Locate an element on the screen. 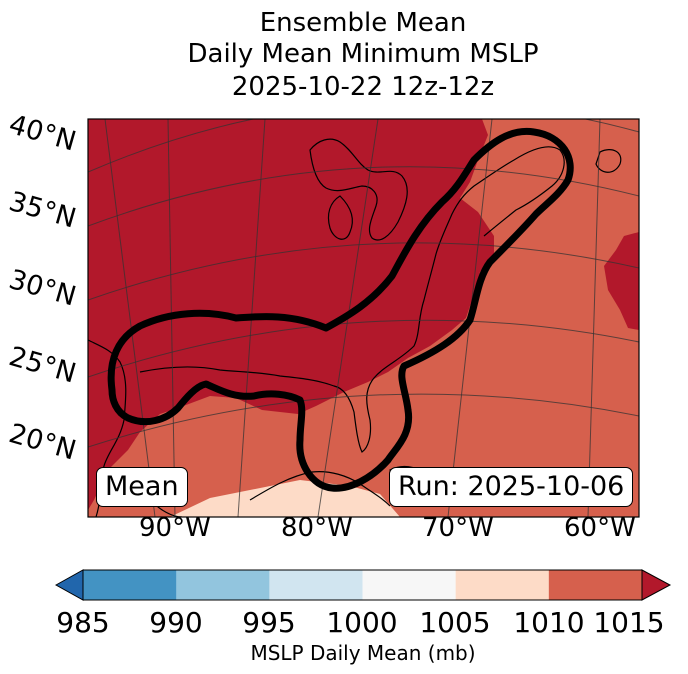 Image resolution: width=688 pixels, height=674 pixels. colorbar-tick-995: 995 is located at coordinates (269, 622).